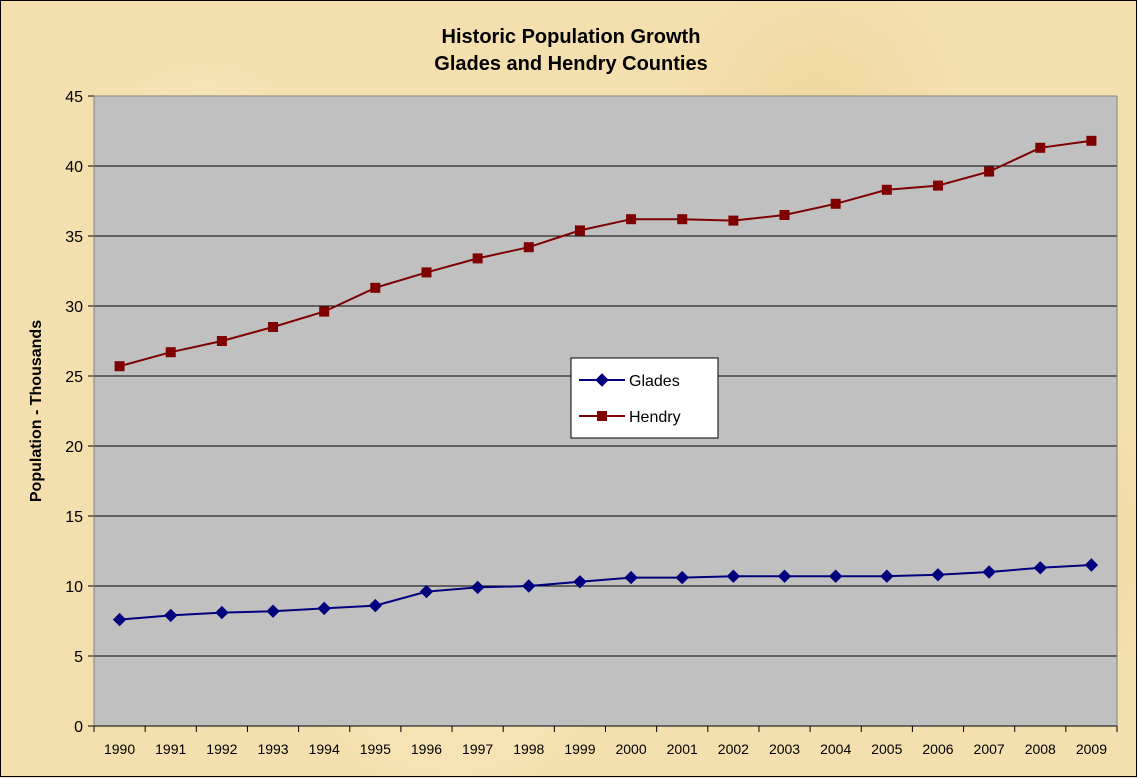  What do you see at coordinates (272, 749) in the screenshot?
I see `x-tick-label: 1993` at bounding box center [272, 749].